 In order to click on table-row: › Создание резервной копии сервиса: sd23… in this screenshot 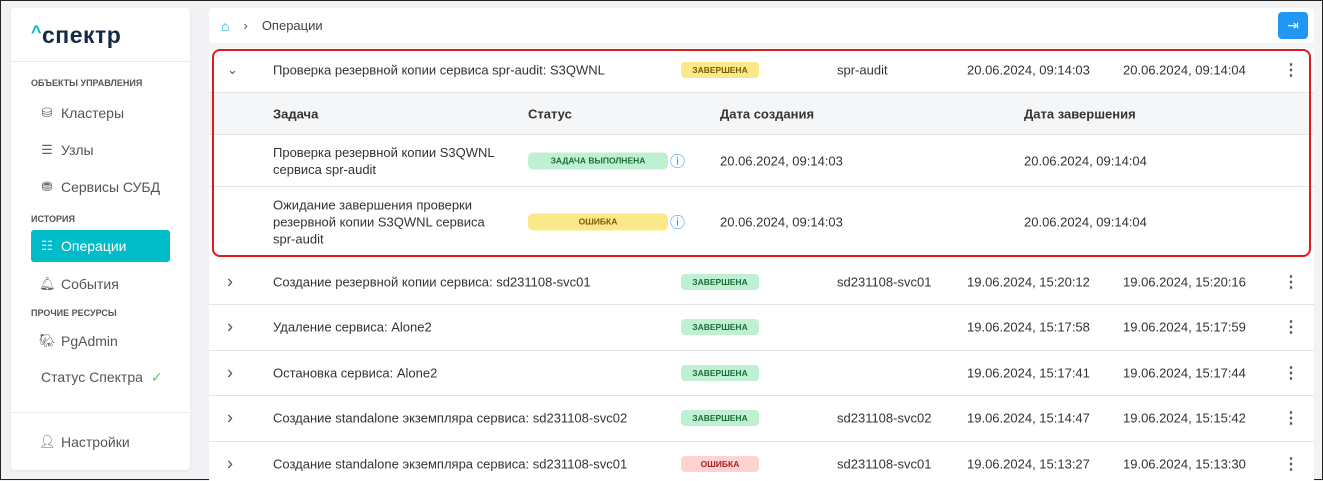, I will do `click(761, 282)`.